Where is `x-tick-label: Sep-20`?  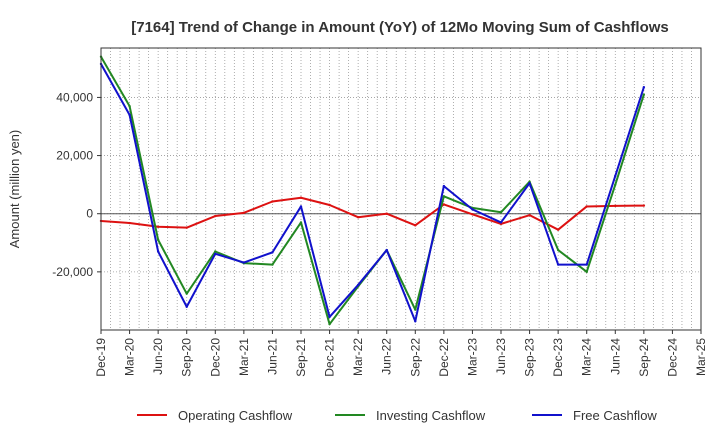
x-tick-label: Sep-20 is located at coordinates (187, 357).